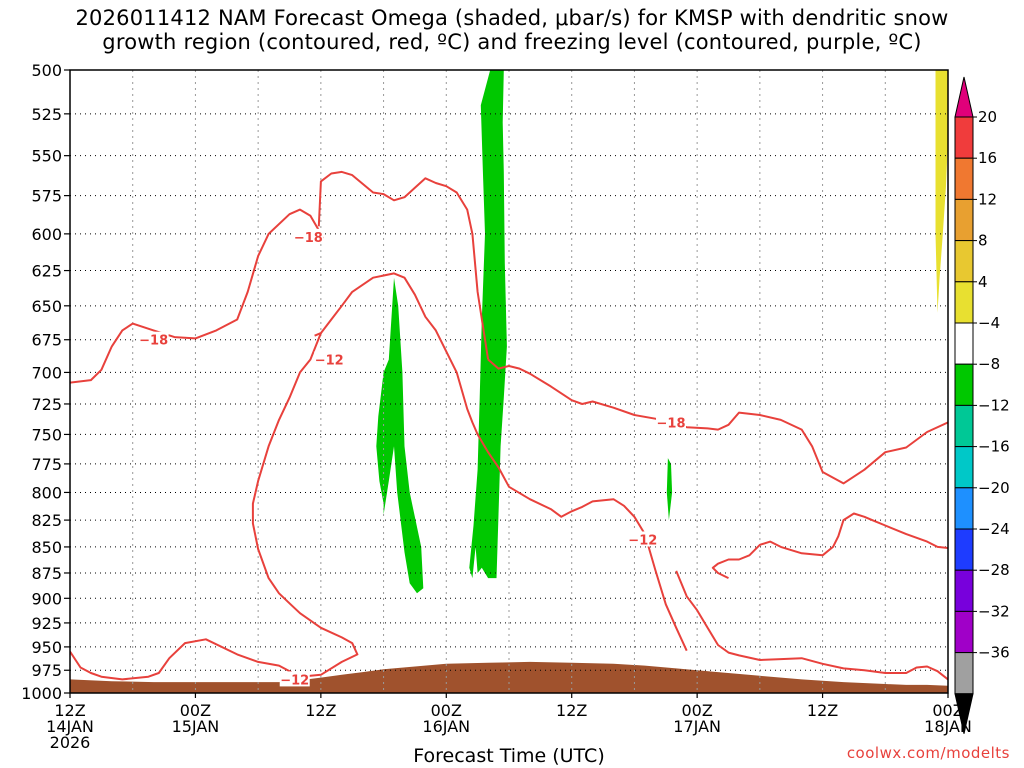 The height and width of the screenshot is (768, 1024). What do you see at coordinates (46, 70) in the screenshot?
I see `y-tick-label-500: 500` at bounding box center [46, 70].